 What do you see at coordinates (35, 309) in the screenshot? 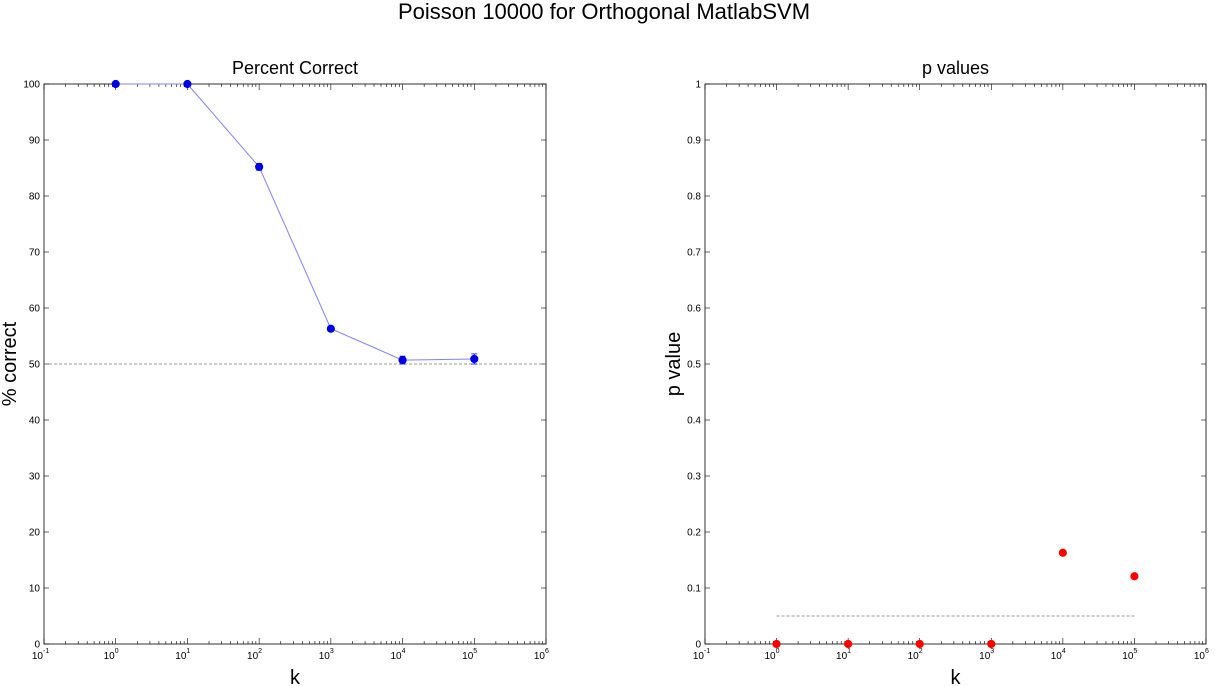
I see `y-tick-label: 60` at bounding box center [35, 309].